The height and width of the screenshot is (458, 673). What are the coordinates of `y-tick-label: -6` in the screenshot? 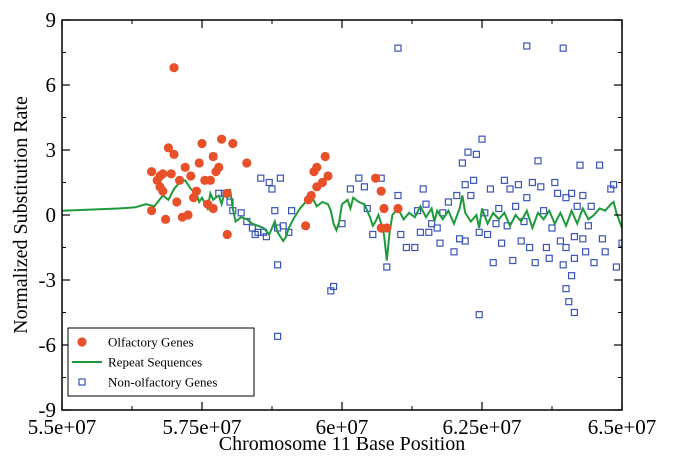 It's located at (48, 345).